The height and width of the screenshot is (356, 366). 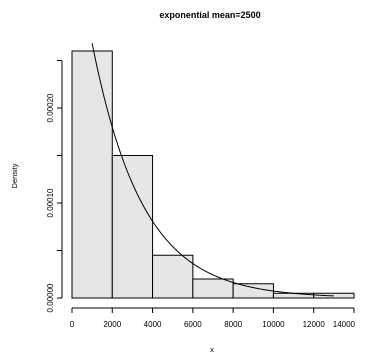 What do you see at coordinates (72, 324) in the screenshot?
I see `x-tick-label-1: 0` at bounding box center [72, 324].